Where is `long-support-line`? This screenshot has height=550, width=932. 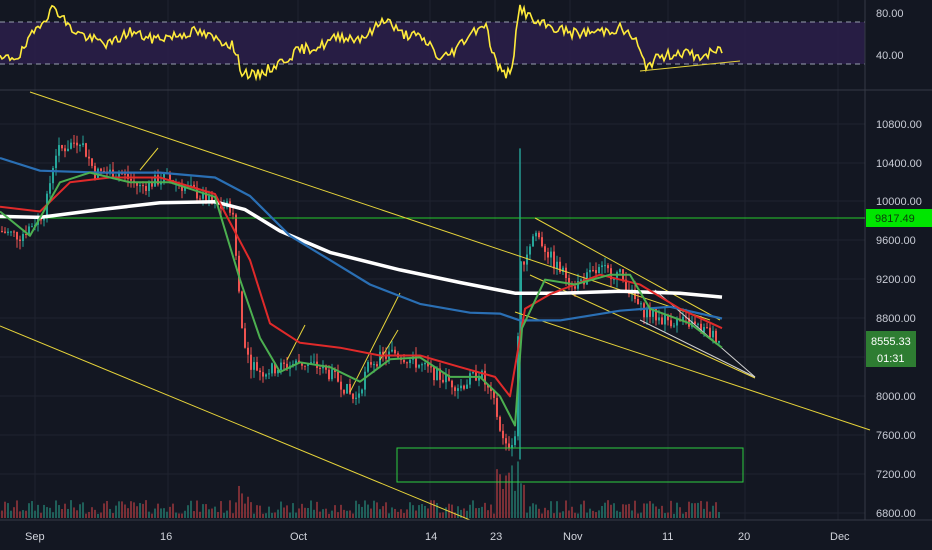
long-support-line is located at coordinates (692, 371).